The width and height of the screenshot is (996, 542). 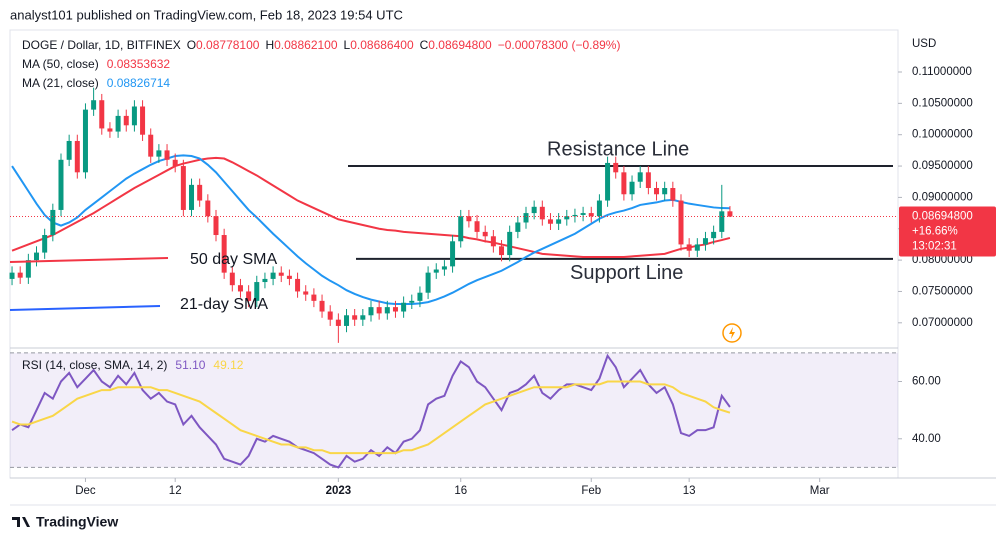 What do you see at coordinates (371, 207) in the screenshot?
I see `ma-line` at bounding box center [371, 207].